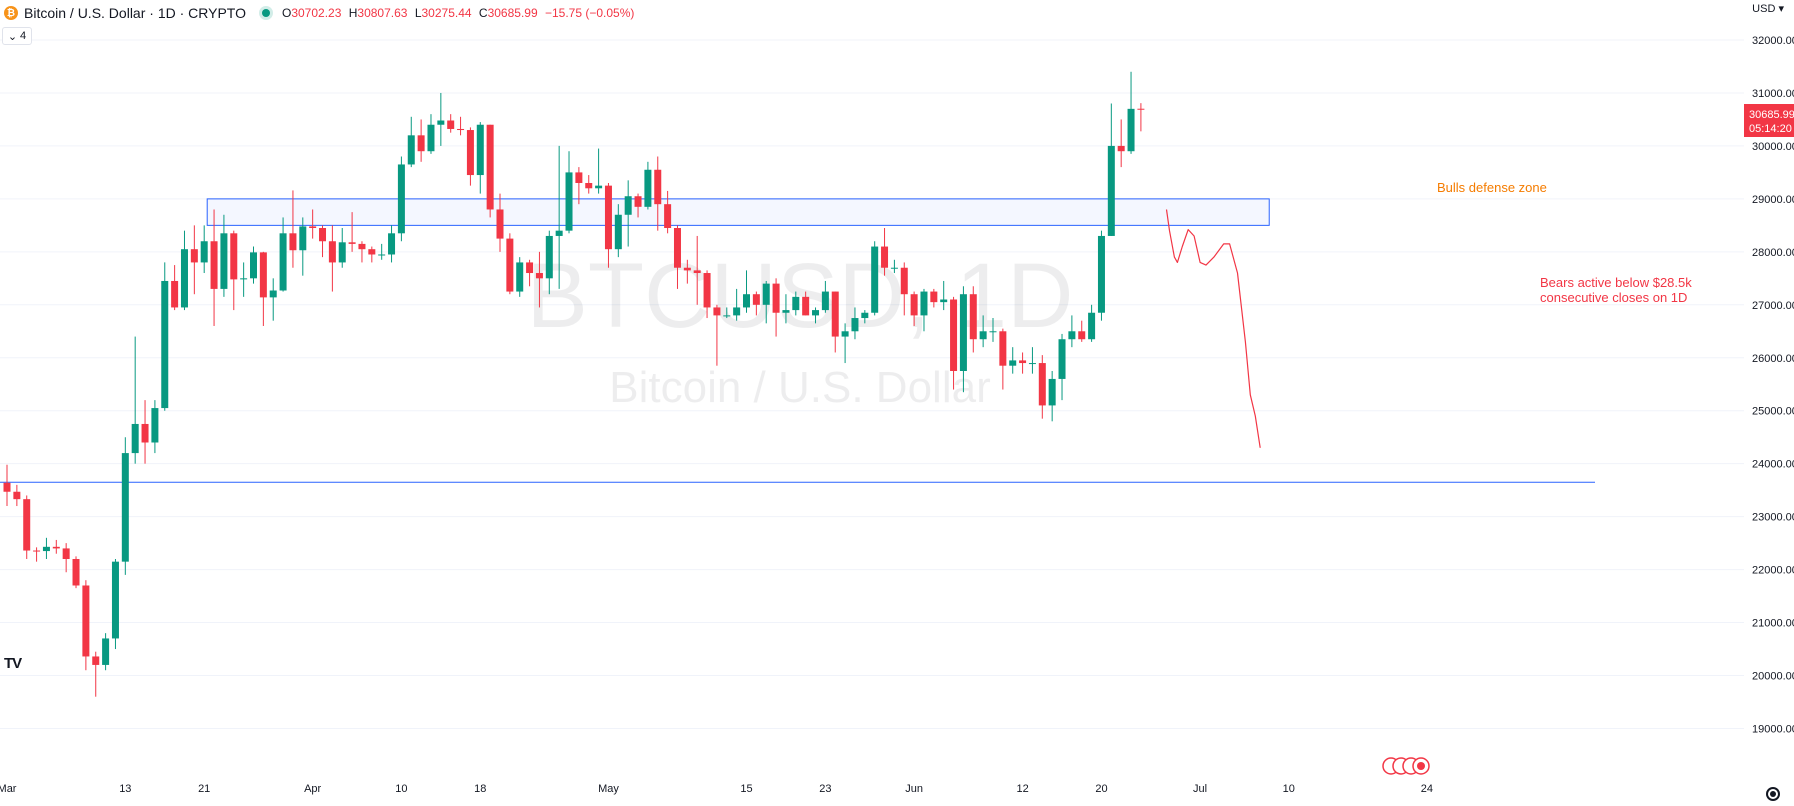  What do you see at coordinates (316, 13) in the screenshot?
I see `ohlc-open: 30702.23` at bounding box center [316, 13].